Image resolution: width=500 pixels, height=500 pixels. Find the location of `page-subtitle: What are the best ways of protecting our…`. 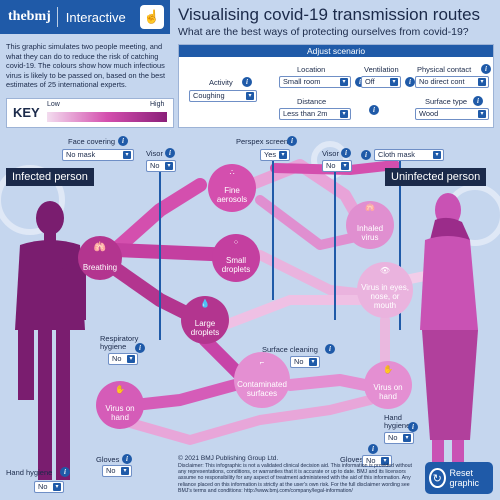

page-subtitle: What are the best ways of protecting our… is located at coordinates (323, 32).